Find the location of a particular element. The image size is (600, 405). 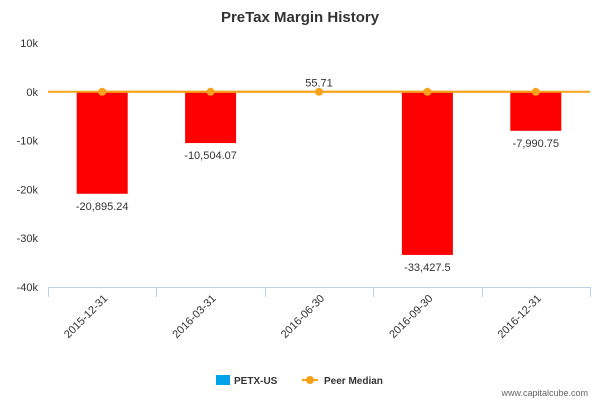

y-tick-label: -10k is located at coordinates (28, 142).